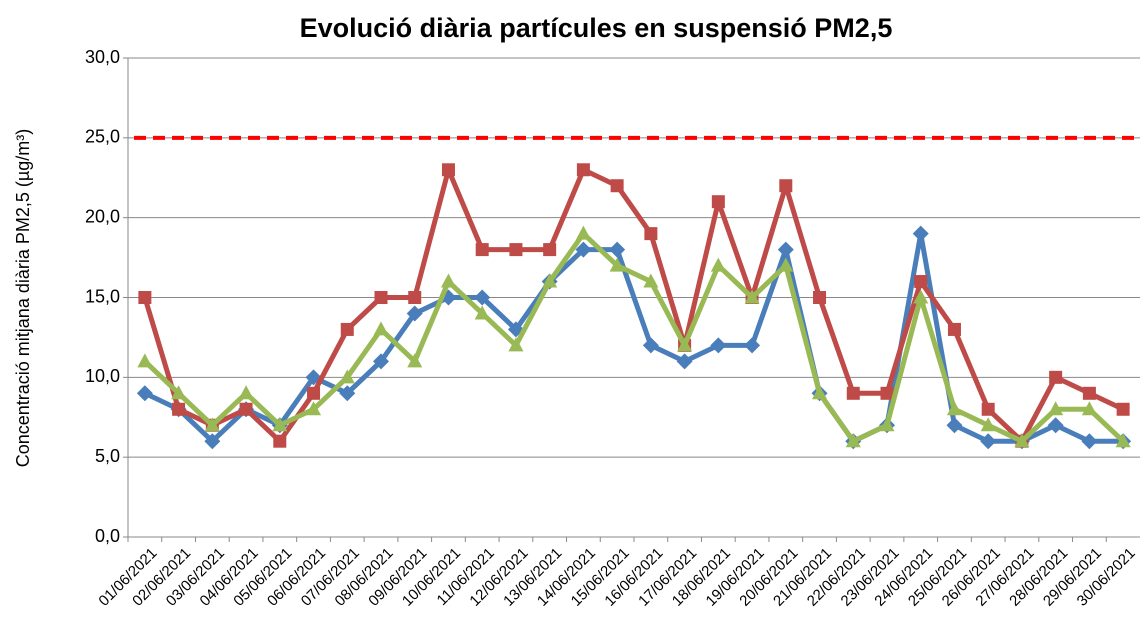 Image resolution: width=1142 pixels, height=638 pixels. What do you see at coordinates (102, 57) in the screenshot?
I see `y-tick-label: 30,0` at bounding box center [102, 57].